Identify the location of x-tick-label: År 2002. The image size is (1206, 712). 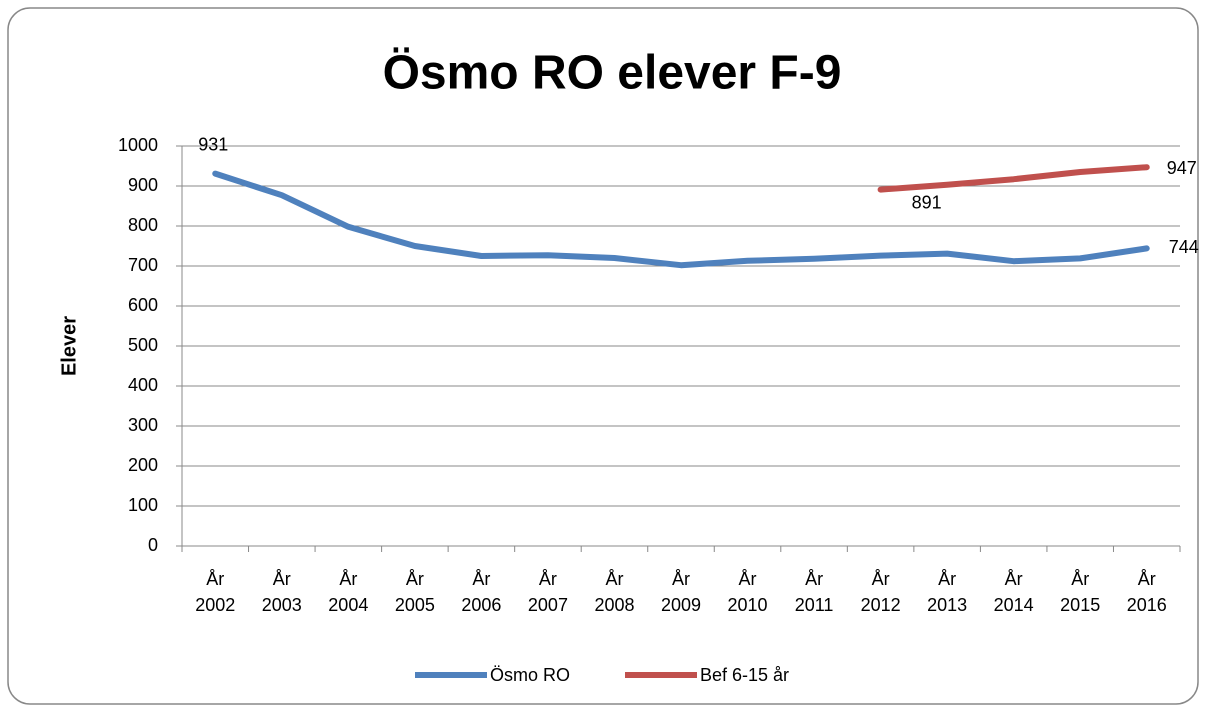
(215, 592).